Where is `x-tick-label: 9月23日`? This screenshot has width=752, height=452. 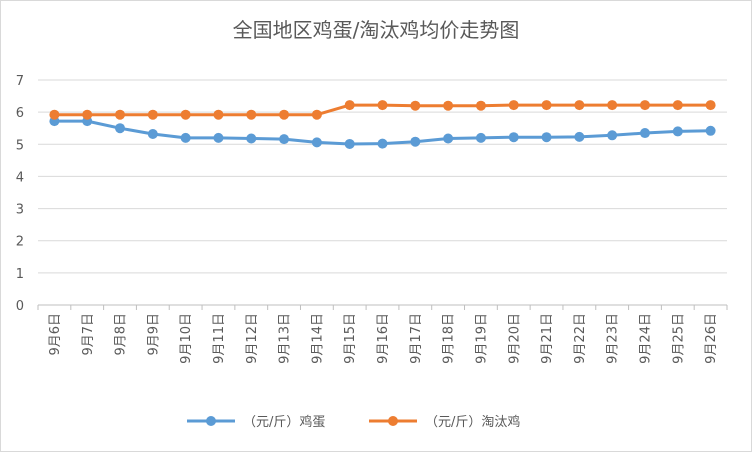 x-tick-label: 9月23日 is located at coordinates (613, 338).